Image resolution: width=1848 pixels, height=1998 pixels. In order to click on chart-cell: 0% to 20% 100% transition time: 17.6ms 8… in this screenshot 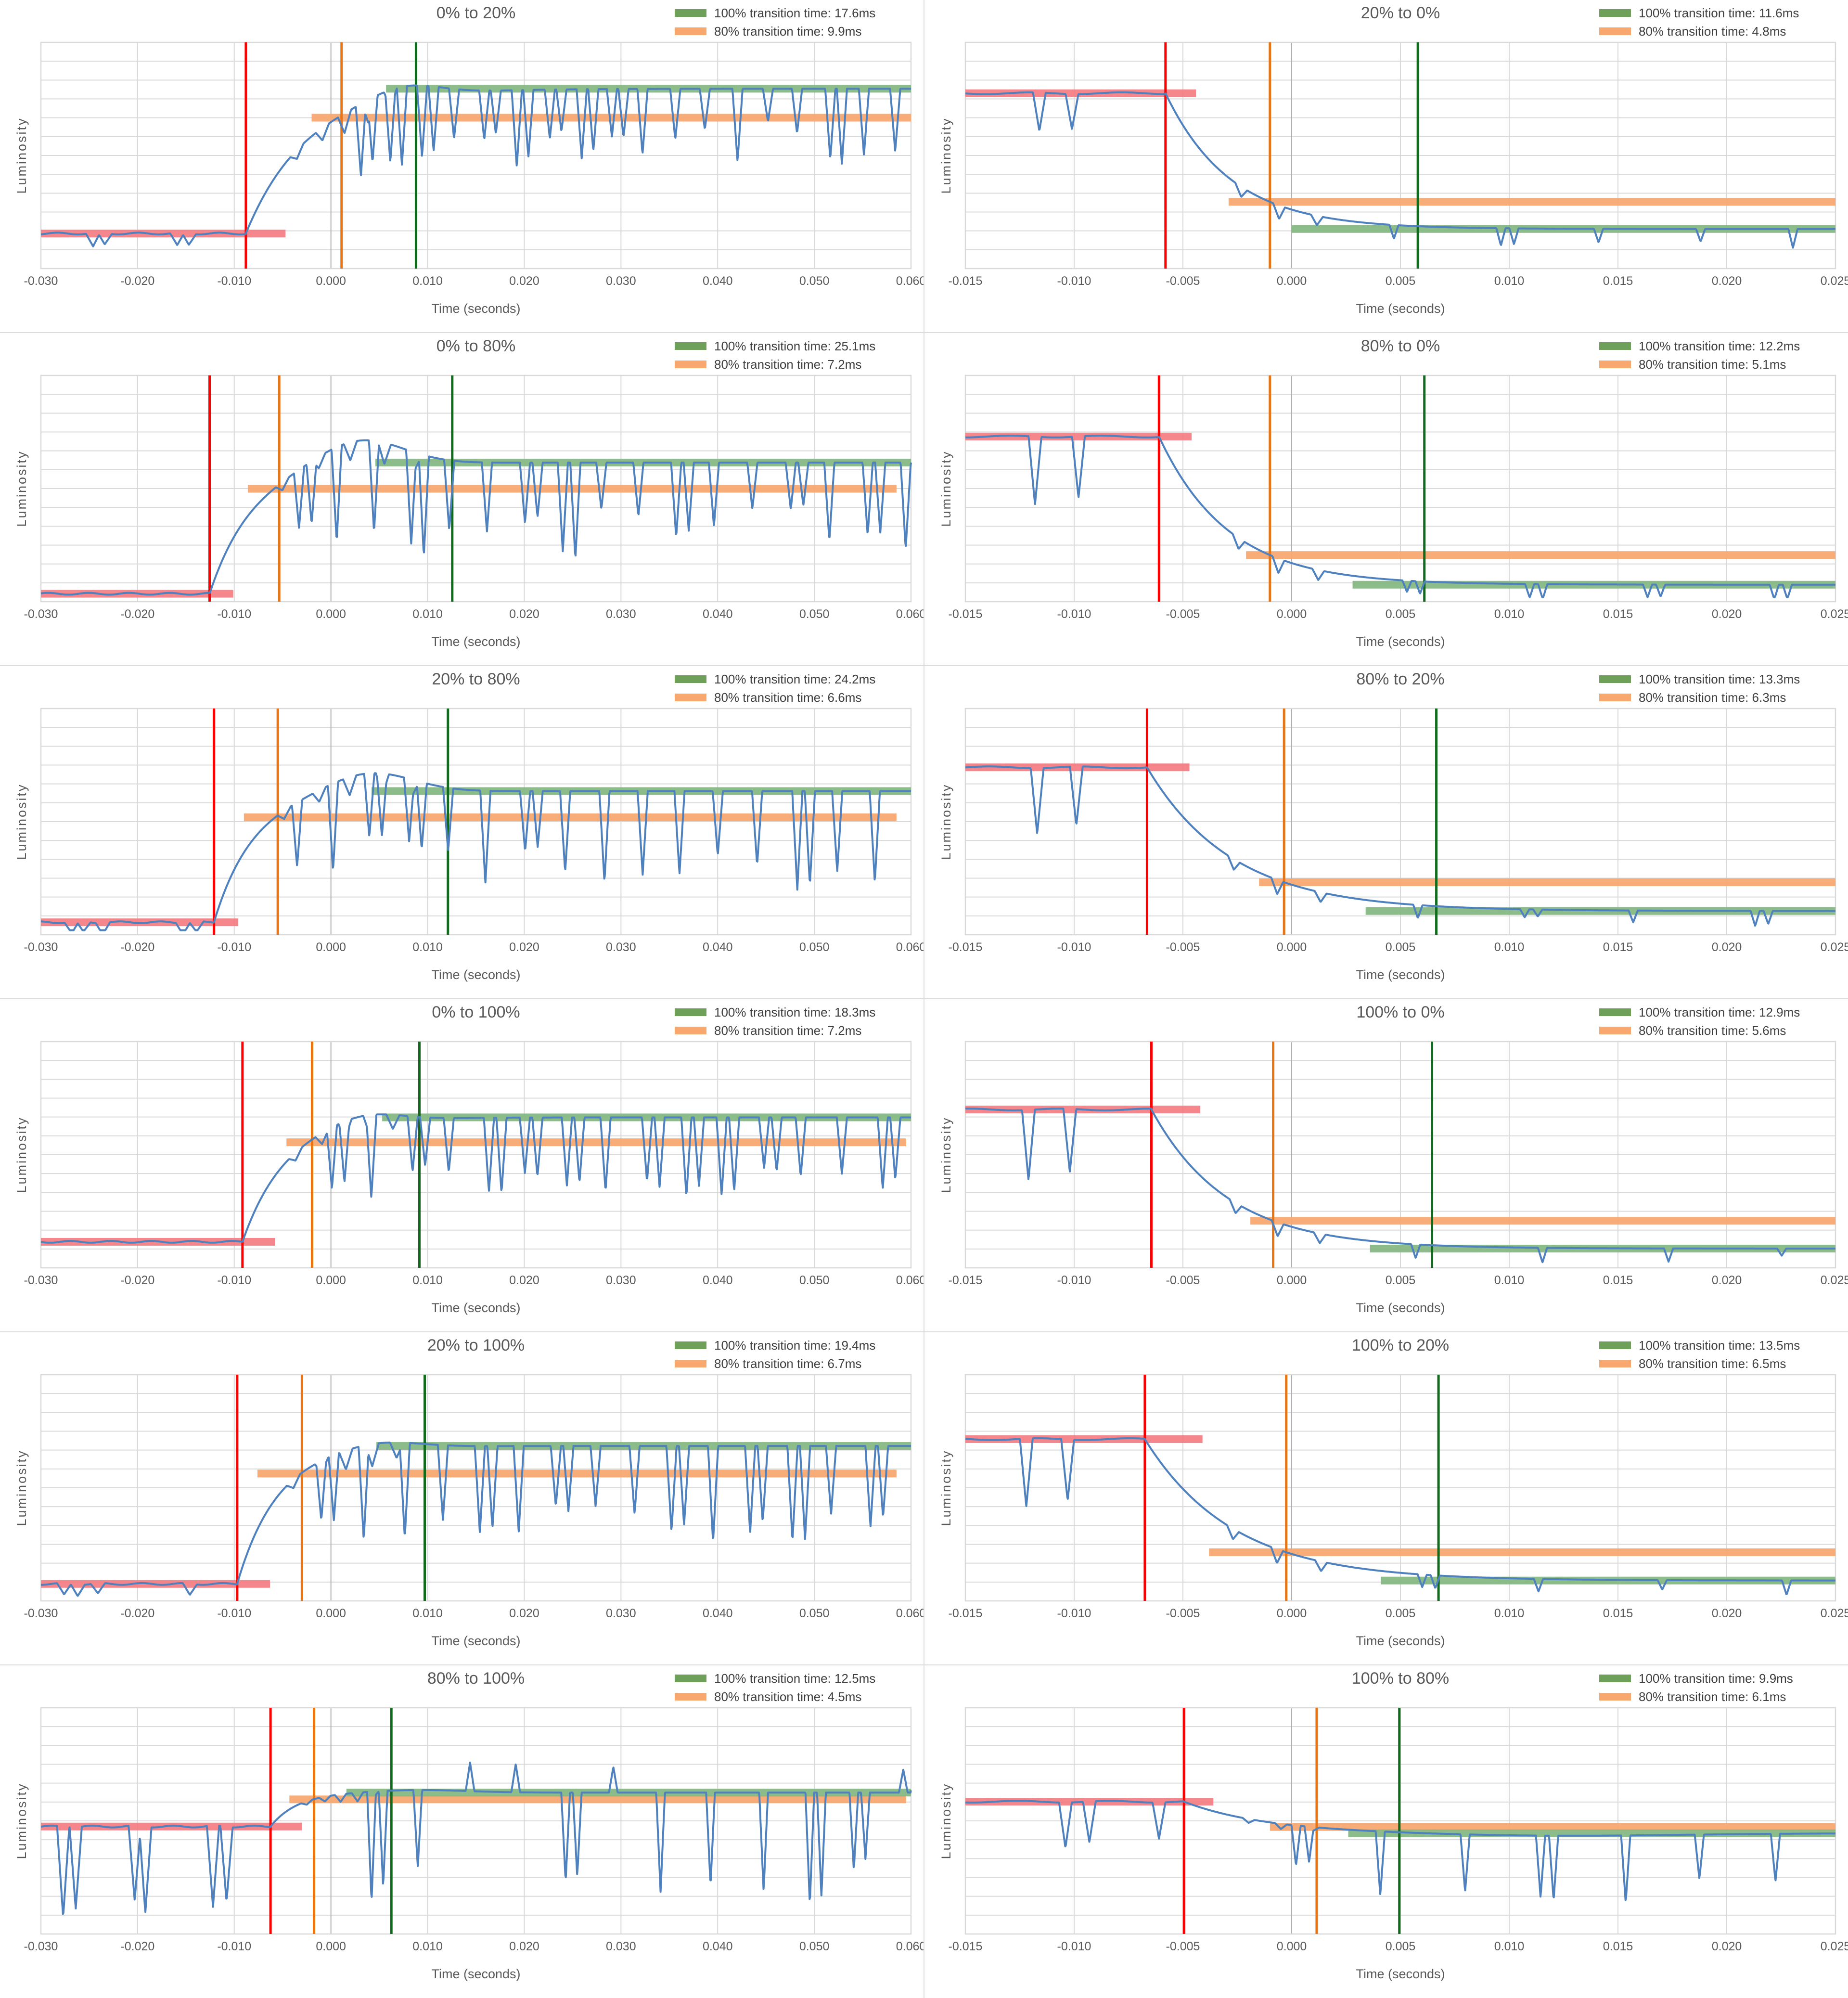, I will do `click(462, 166)`.